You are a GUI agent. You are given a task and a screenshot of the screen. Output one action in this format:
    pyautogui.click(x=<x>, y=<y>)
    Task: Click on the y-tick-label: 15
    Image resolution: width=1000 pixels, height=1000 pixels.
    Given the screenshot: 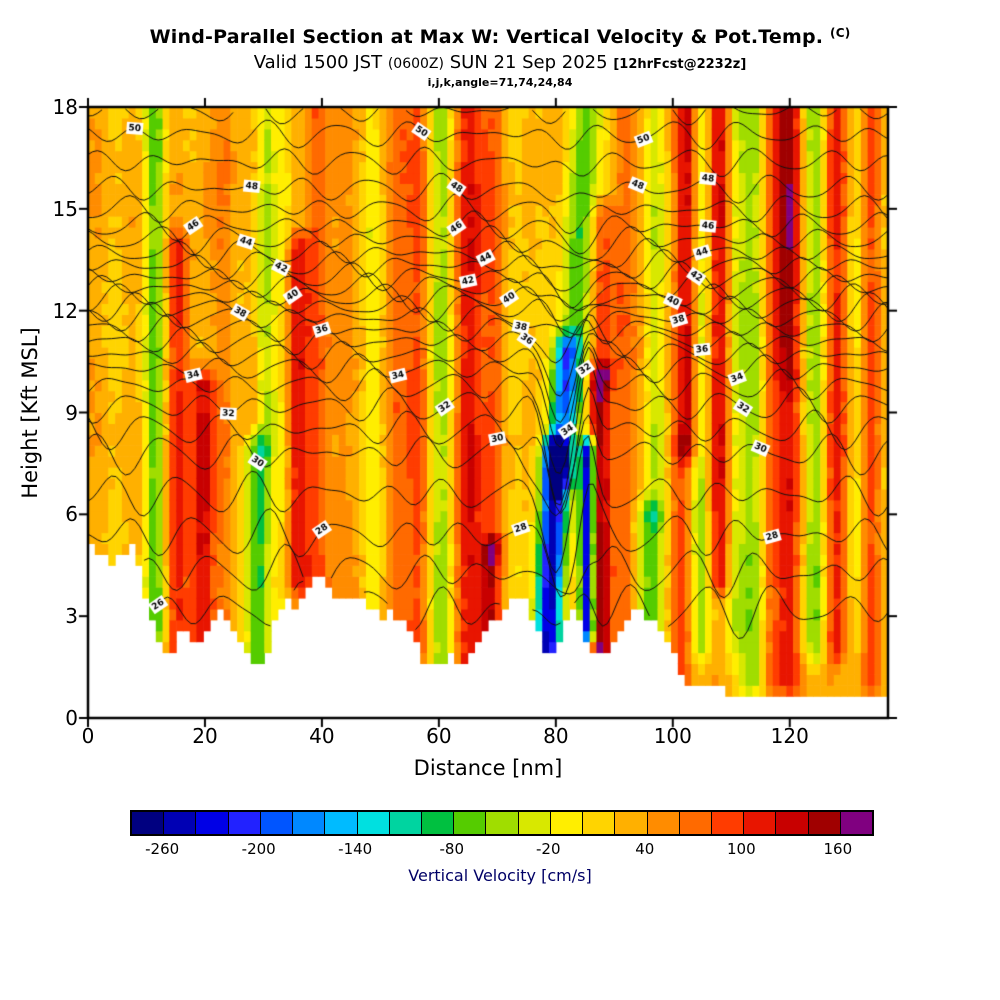 What is the action you would take?
    pyautogui.click(x=65, y=208)
    